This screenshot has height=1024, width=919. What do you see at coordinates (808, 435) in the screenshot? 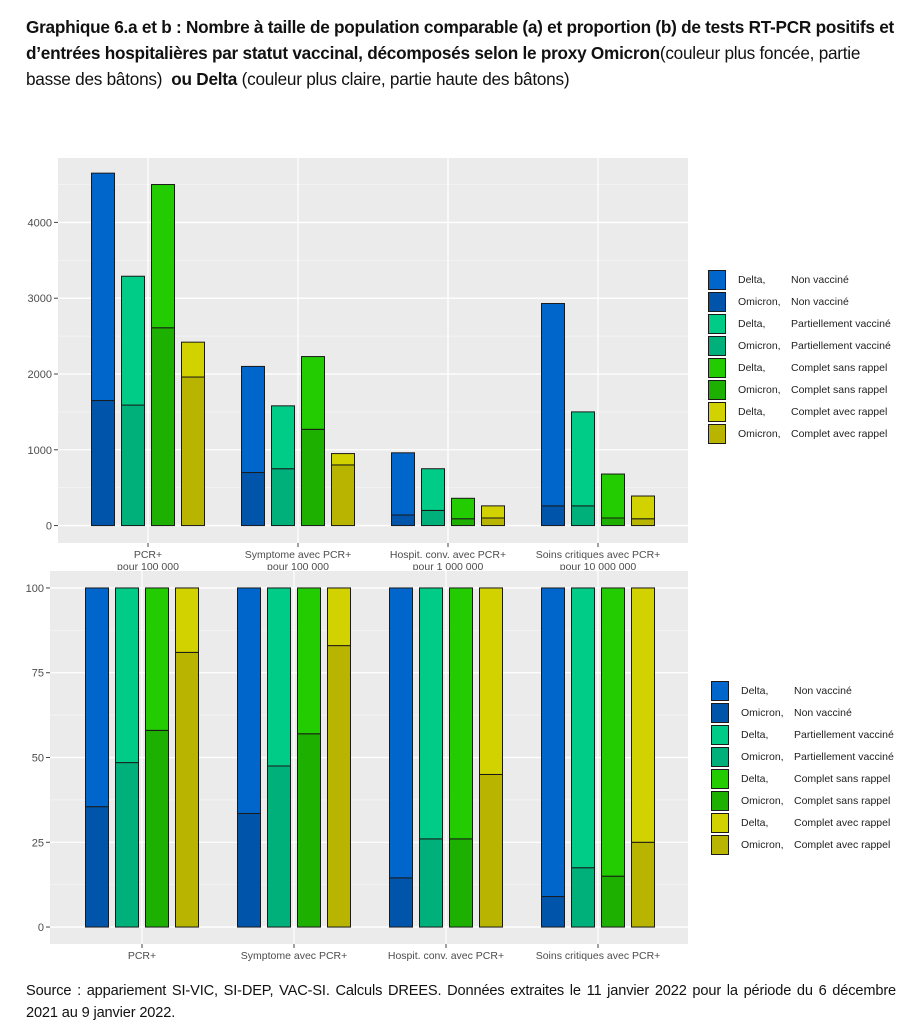
I see `legend-item: Omicron, Complet avec rappel` at bounding box center [808, 435].